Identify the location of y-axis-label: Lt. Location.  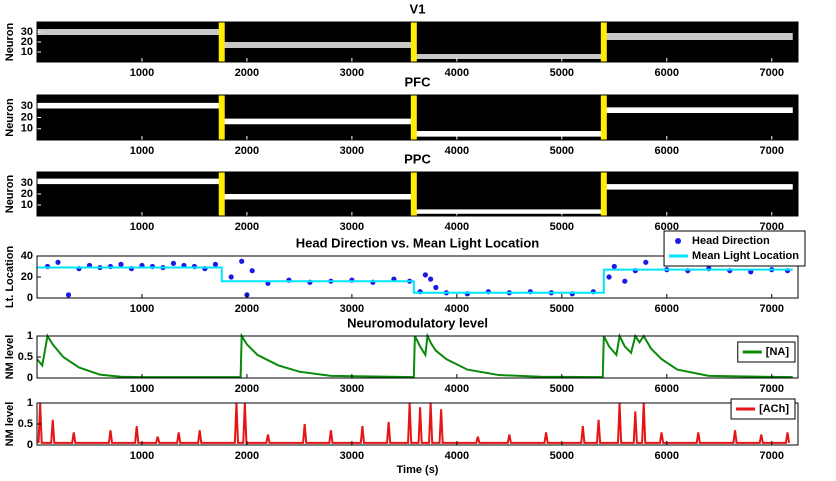
(10, 277).